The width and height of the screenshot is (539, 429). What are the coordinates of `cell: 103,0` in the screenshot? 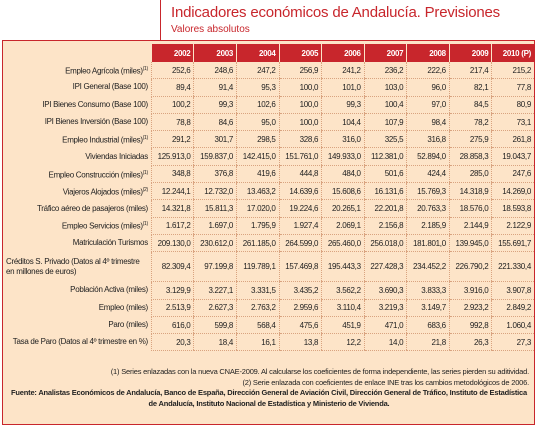 It's located at (385, 87).